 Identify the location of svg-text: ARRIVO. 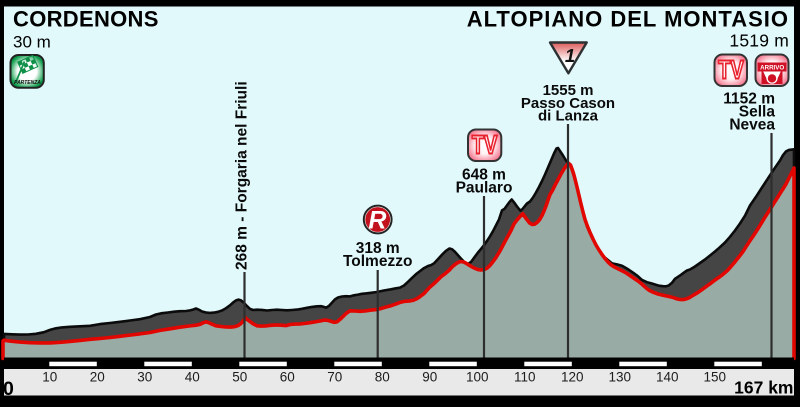
(772, 68).